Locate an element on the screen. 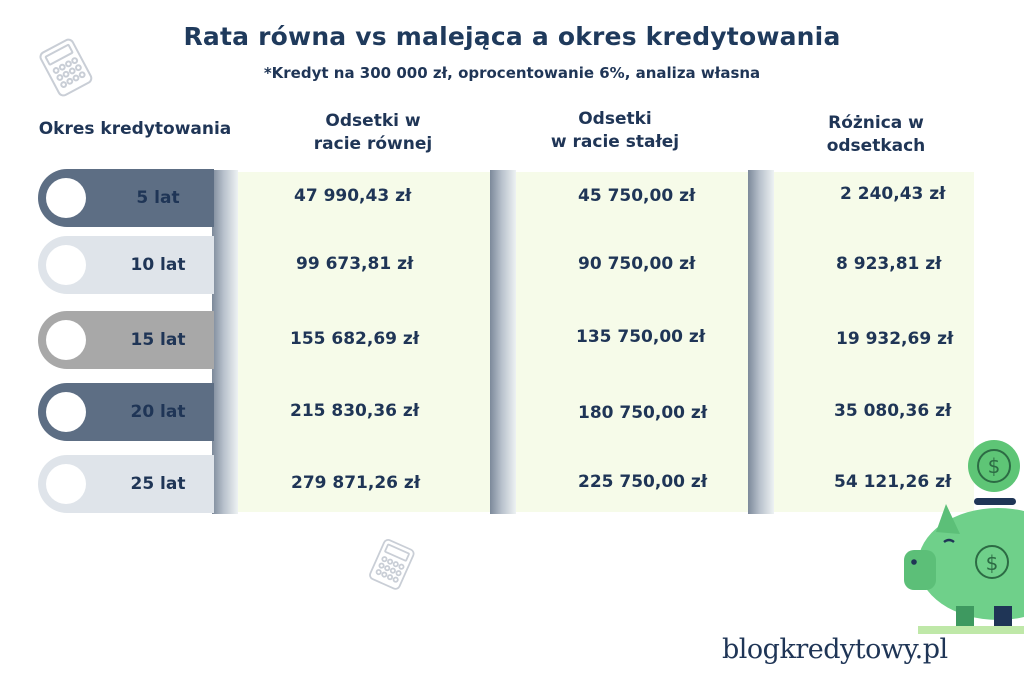 The width and height of the screenshot is (1024, 683). header-period-label: Okres kredytowania is located at coordinates (135, 129).